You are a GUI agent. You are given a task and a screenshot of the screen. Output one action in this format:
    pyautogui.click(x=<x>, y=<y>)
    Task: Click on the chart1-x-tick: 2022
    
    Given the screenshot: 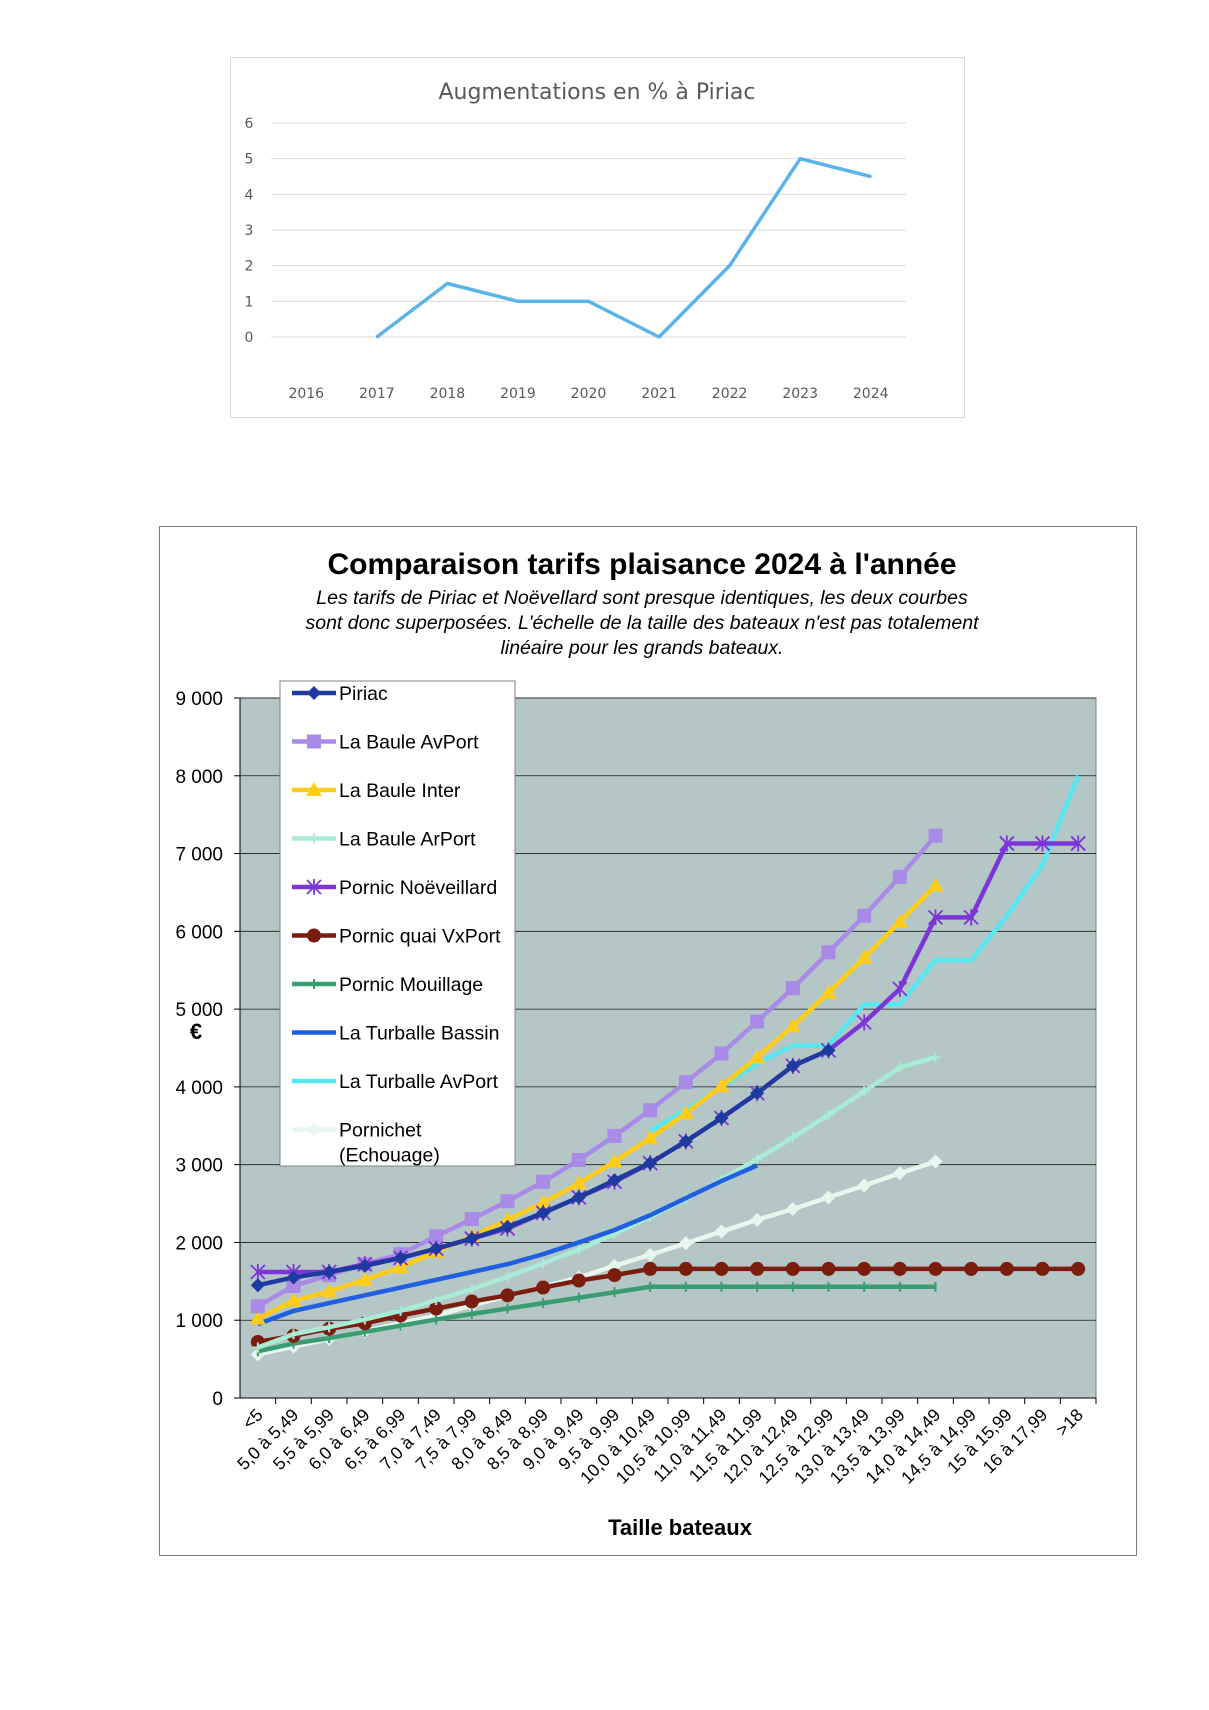 What is the action you would take?
    pyautogui.click(x=730, y=394)
    